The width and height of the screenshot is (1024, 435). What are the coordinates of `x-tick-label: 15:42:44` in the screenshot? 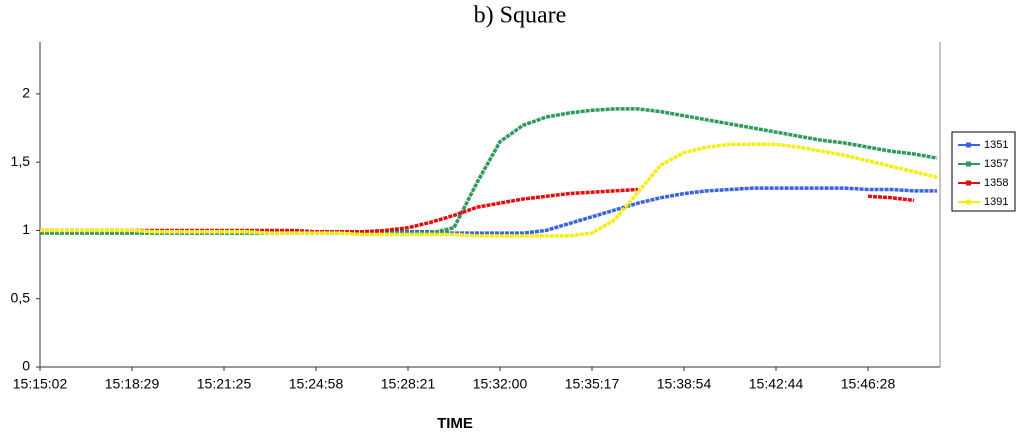 It's located at (776, 384).